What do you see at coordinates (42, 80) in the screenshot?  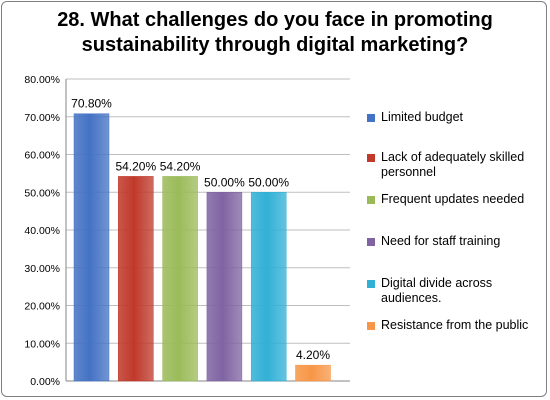 I see `y-tick-label: 80.00%` at bounding box center [42, 80].